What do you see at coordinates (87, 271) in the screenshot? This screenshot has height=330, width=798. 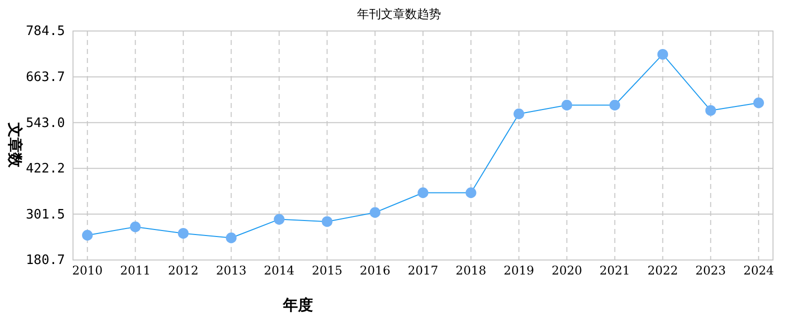 I see `x-tick-label: 2010` at bounding box center [87, 271].